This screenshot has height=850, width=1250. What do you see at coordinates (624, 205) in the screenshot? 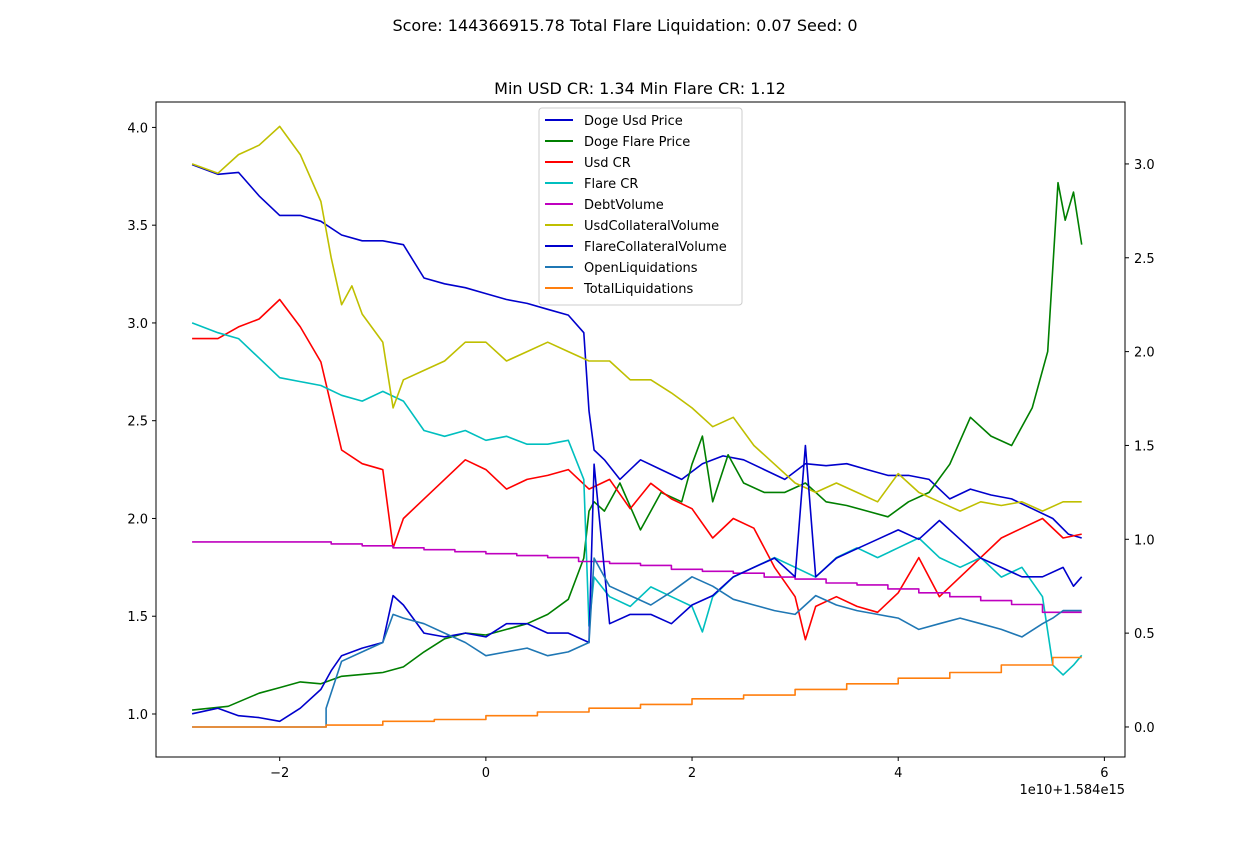
I see `legend-entry-label: DebtVolume` at bounding box center [624, 205].